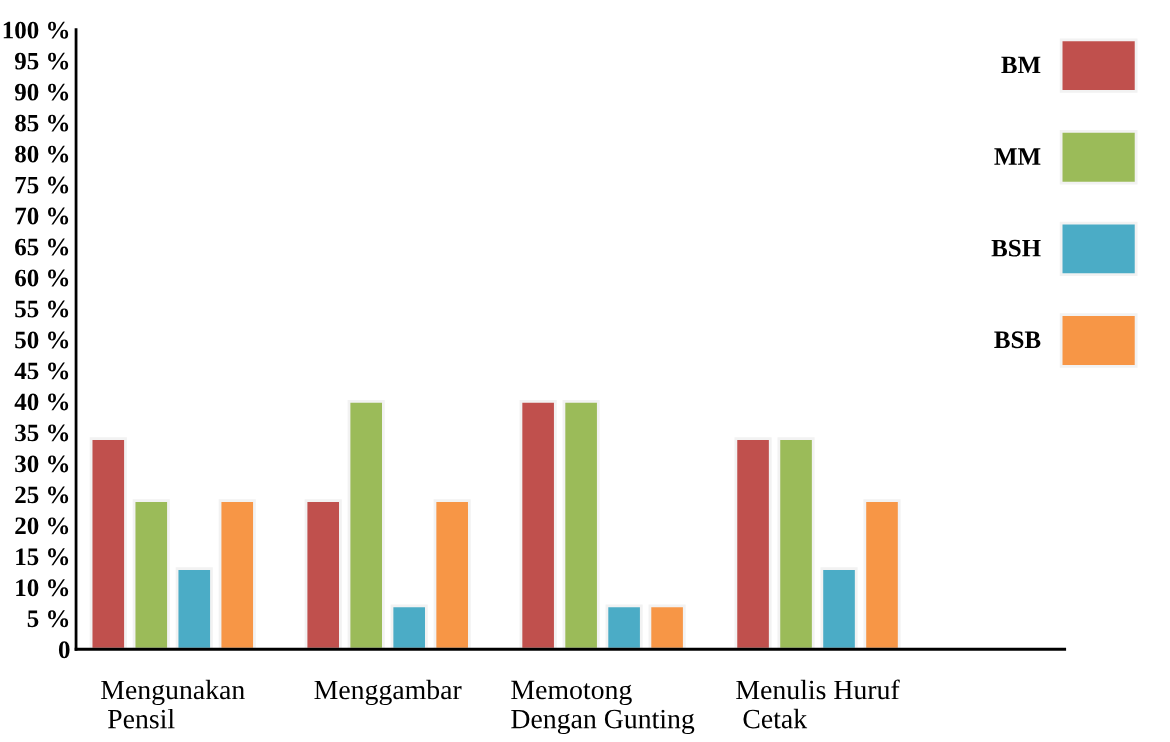  Describe the element at coordinates (42, 216) in the screenshot. I see `y-tick-label: 70 %` at that location.